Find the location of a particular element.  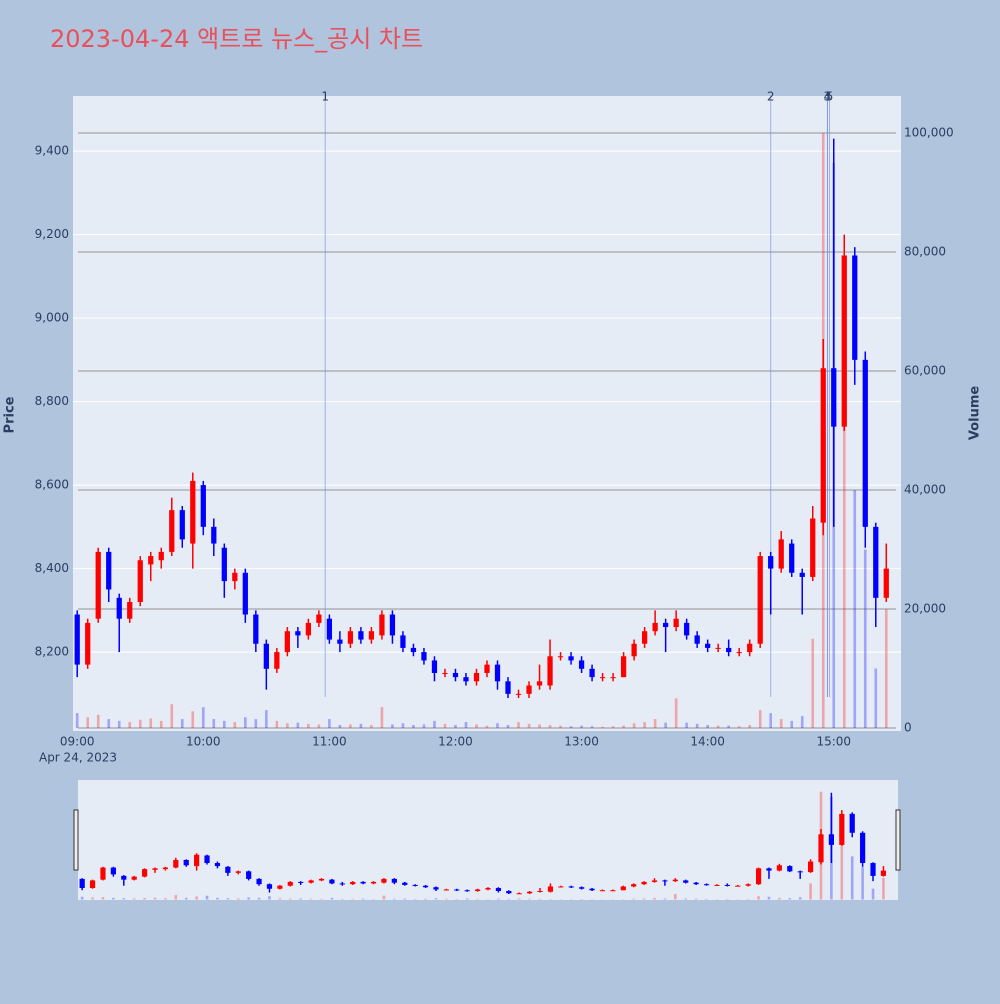

range-slider is located at coordinates (488, 840).